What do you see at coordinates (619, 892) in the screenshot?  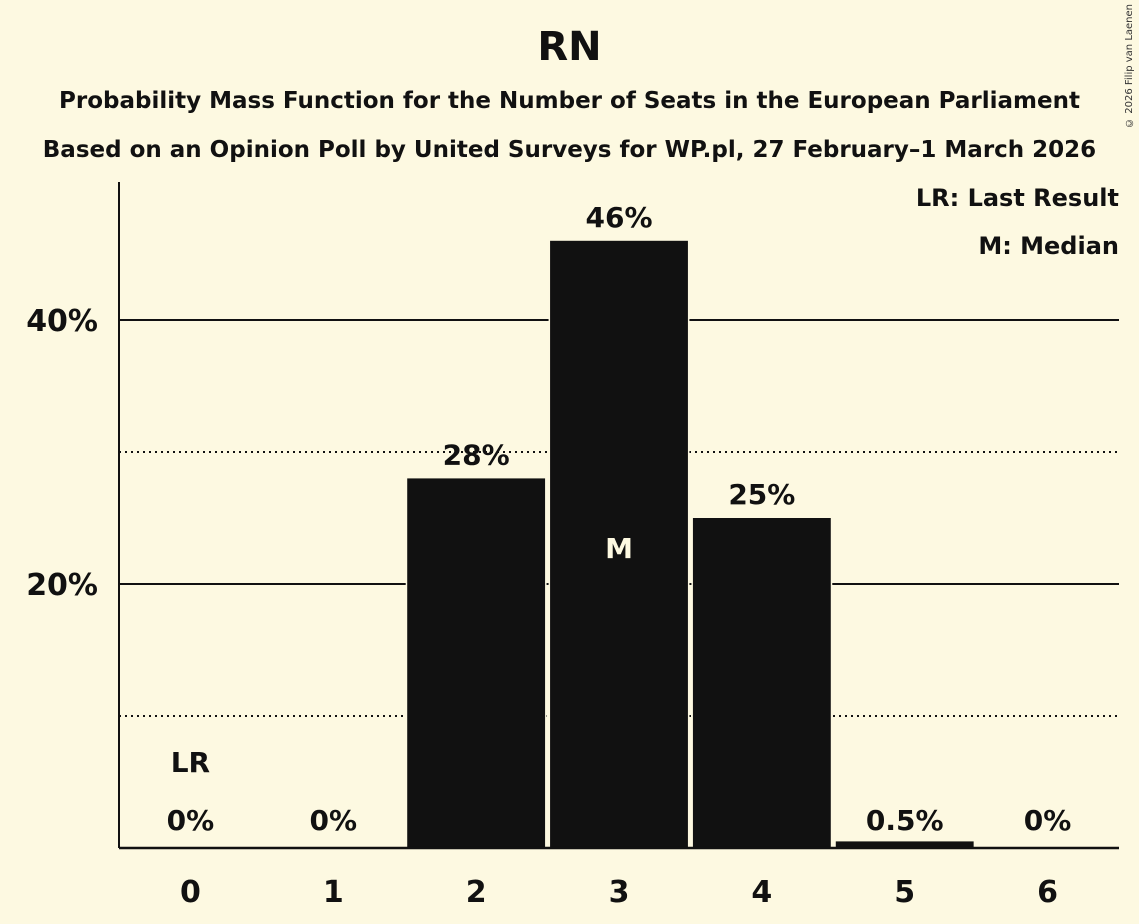 I see `x-tick-label: 3` at bounding box center [619, 892].